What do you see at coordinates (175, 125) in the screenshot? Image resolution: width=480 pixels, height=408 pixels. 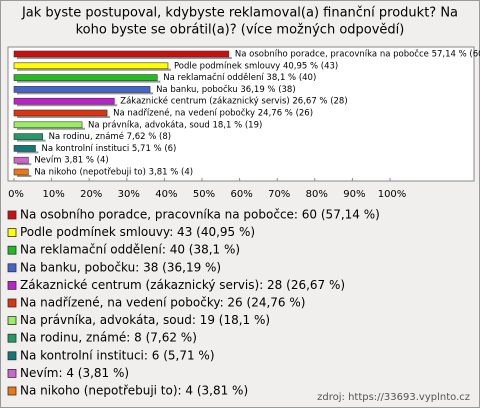 I see `data-label: Na právníka, advokáta, soud 18,1 % (19)` at bounding box center [175, 125].